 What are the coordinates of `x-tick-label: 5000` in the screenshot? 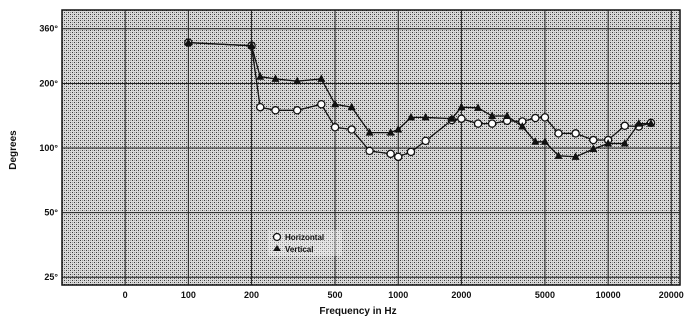 It's located at (545, 295).